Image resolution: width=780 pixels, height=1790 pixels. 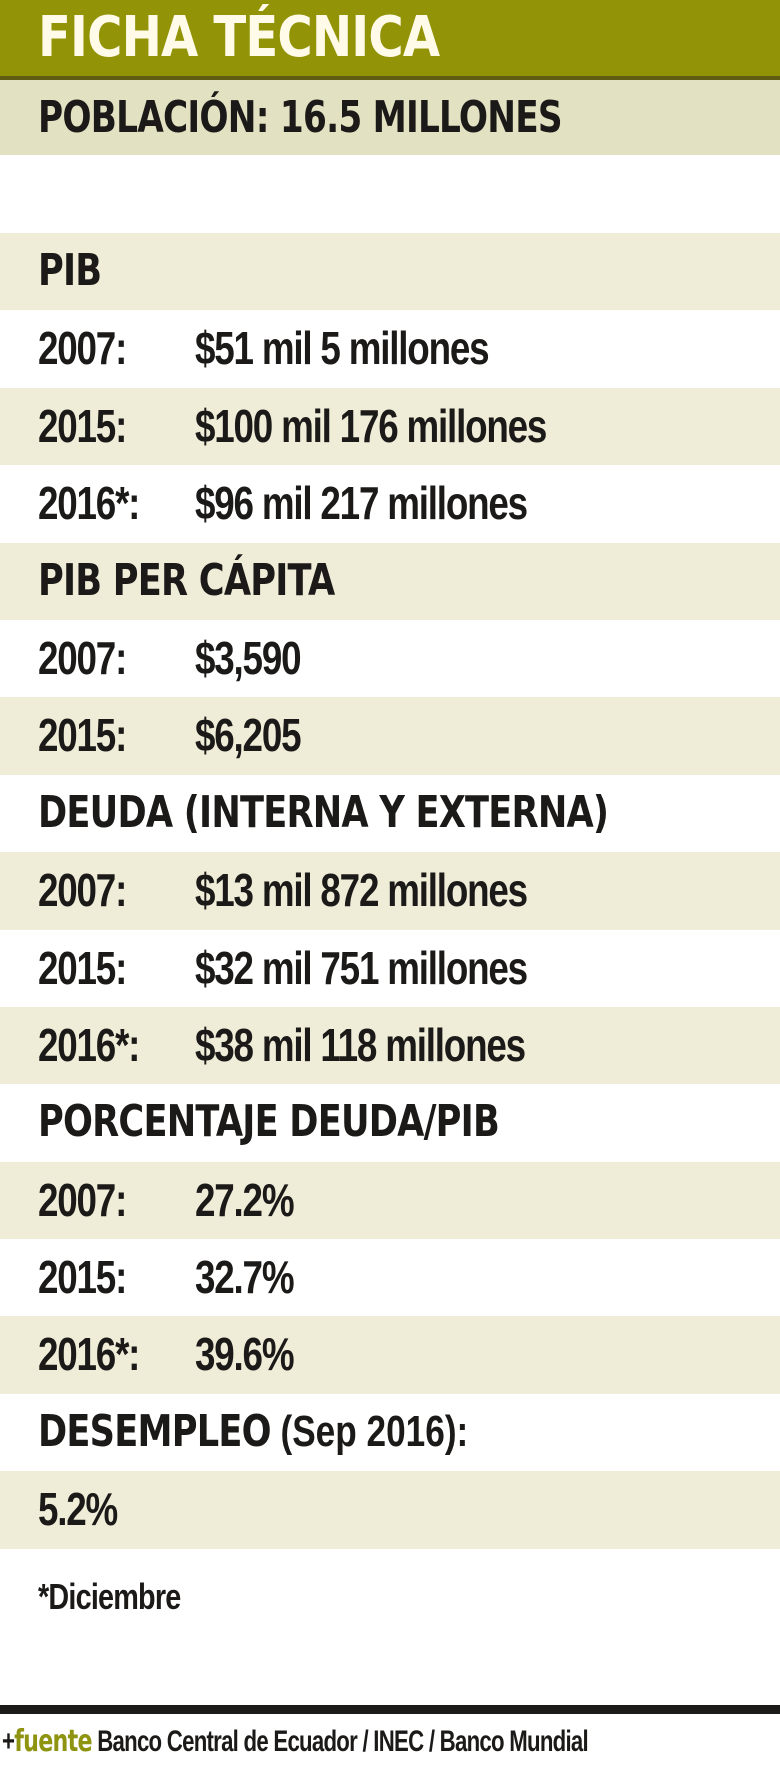 What do you see at coordinates (245, 1277) in the screenshot?
I see `row-value: 32.7%` at bounding box center [245, 1277].